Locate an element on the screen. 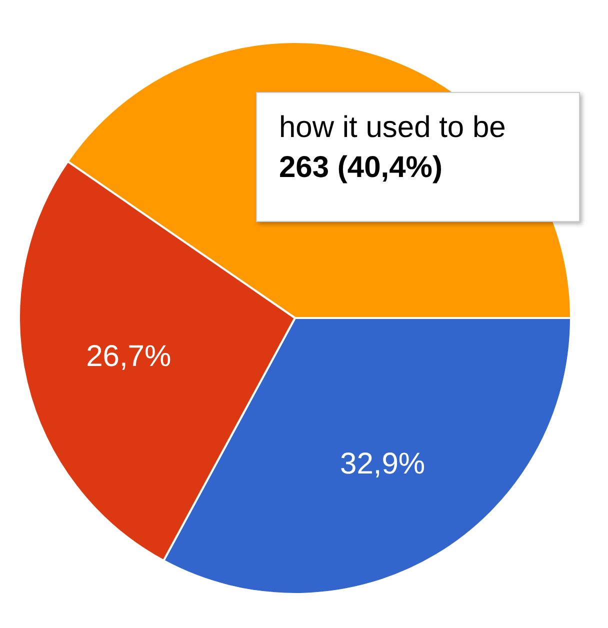 The height and width of the screenshot is (628, 608). data-label: 26,7% is located at coordinates (129, 357).